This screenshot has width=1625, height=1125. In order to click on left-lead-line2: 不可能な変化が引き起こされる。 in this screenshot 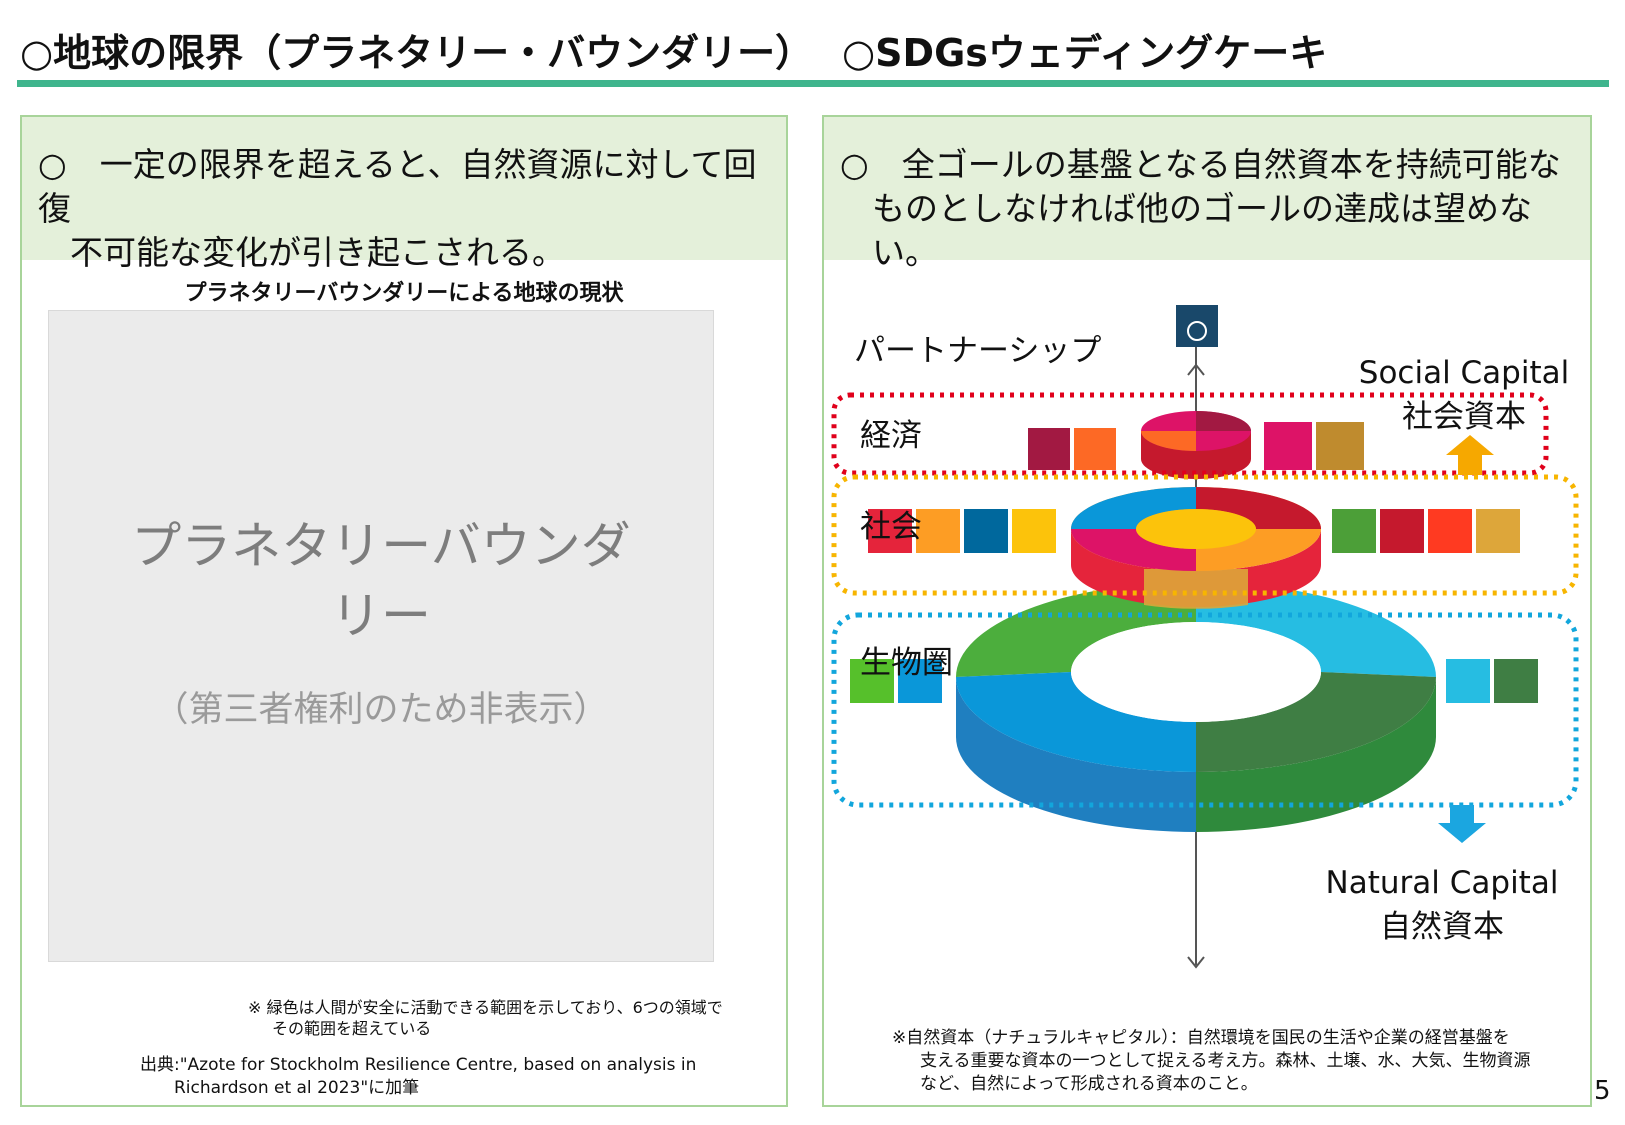, I will do `click(317, 252)`.